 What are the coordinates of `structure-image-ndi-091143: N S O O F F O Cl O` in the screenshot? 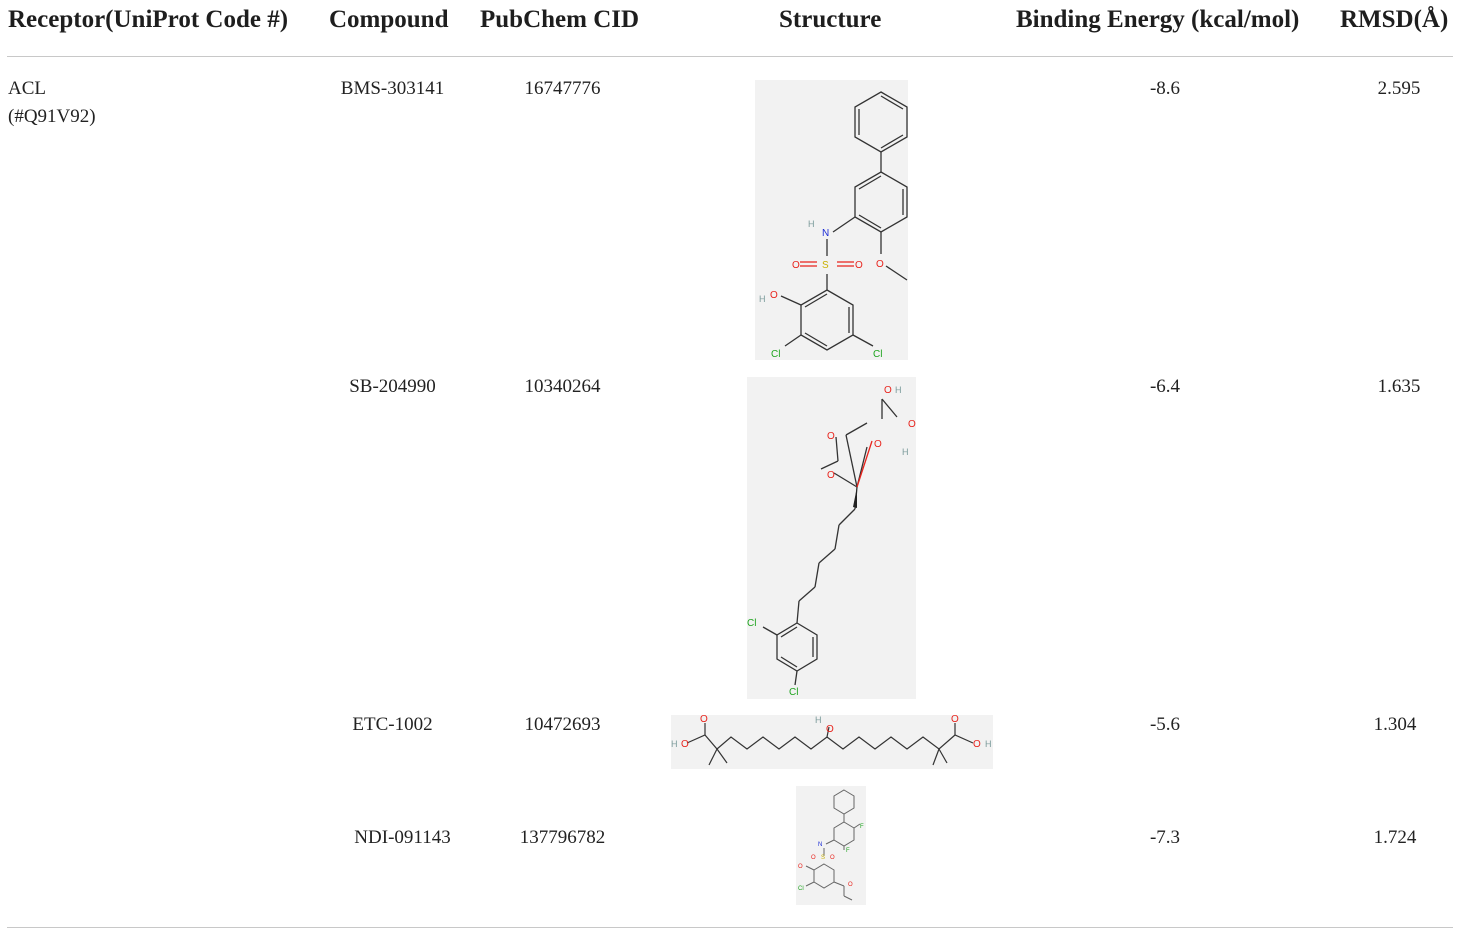 It's located at (831, 845).